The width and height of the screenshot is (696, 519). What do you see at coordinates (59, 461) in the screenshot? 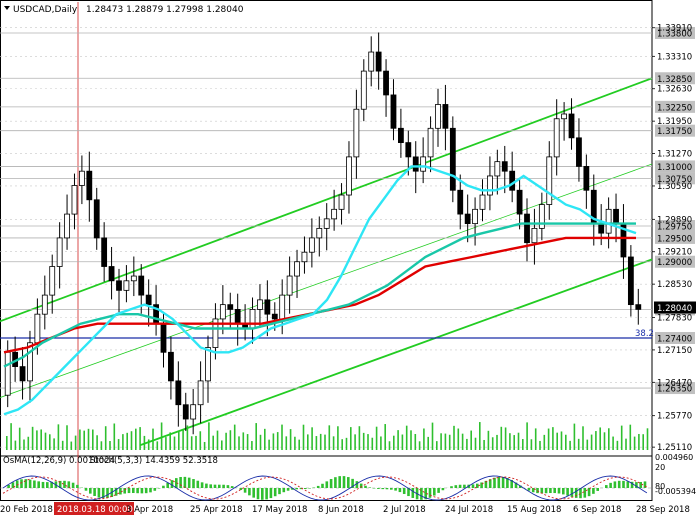
I see `osma-label: OsMA(12,26,9) 0.0010024` at bounding box center [59, 461].